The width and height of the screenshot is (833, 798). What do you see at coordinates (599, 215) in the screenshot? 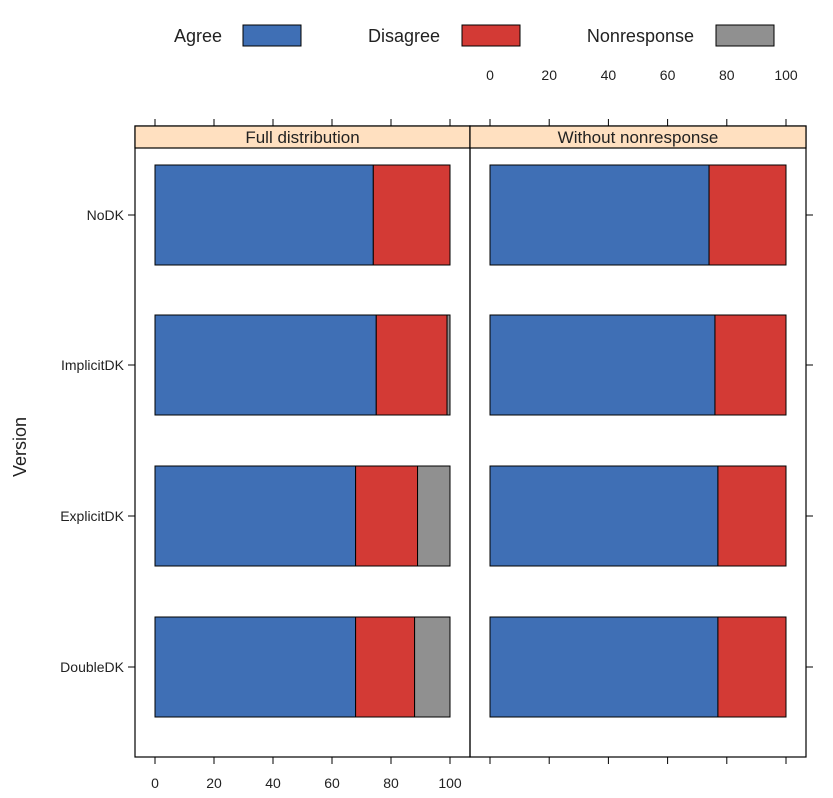
I see `bar-without-nonresponse-nodk-agree` at bounding box center [599, 215].